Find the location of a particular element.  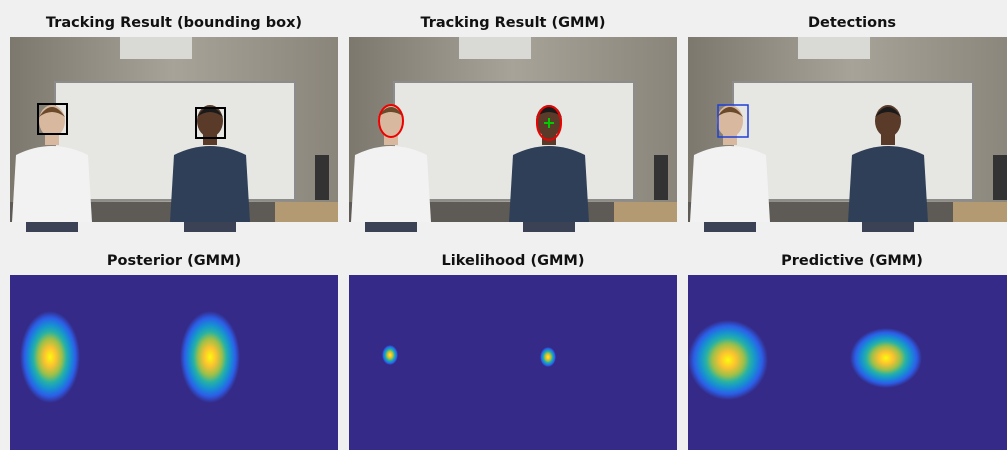

panel-title: Posterior (GMM) is located at coordinates (174, 261).